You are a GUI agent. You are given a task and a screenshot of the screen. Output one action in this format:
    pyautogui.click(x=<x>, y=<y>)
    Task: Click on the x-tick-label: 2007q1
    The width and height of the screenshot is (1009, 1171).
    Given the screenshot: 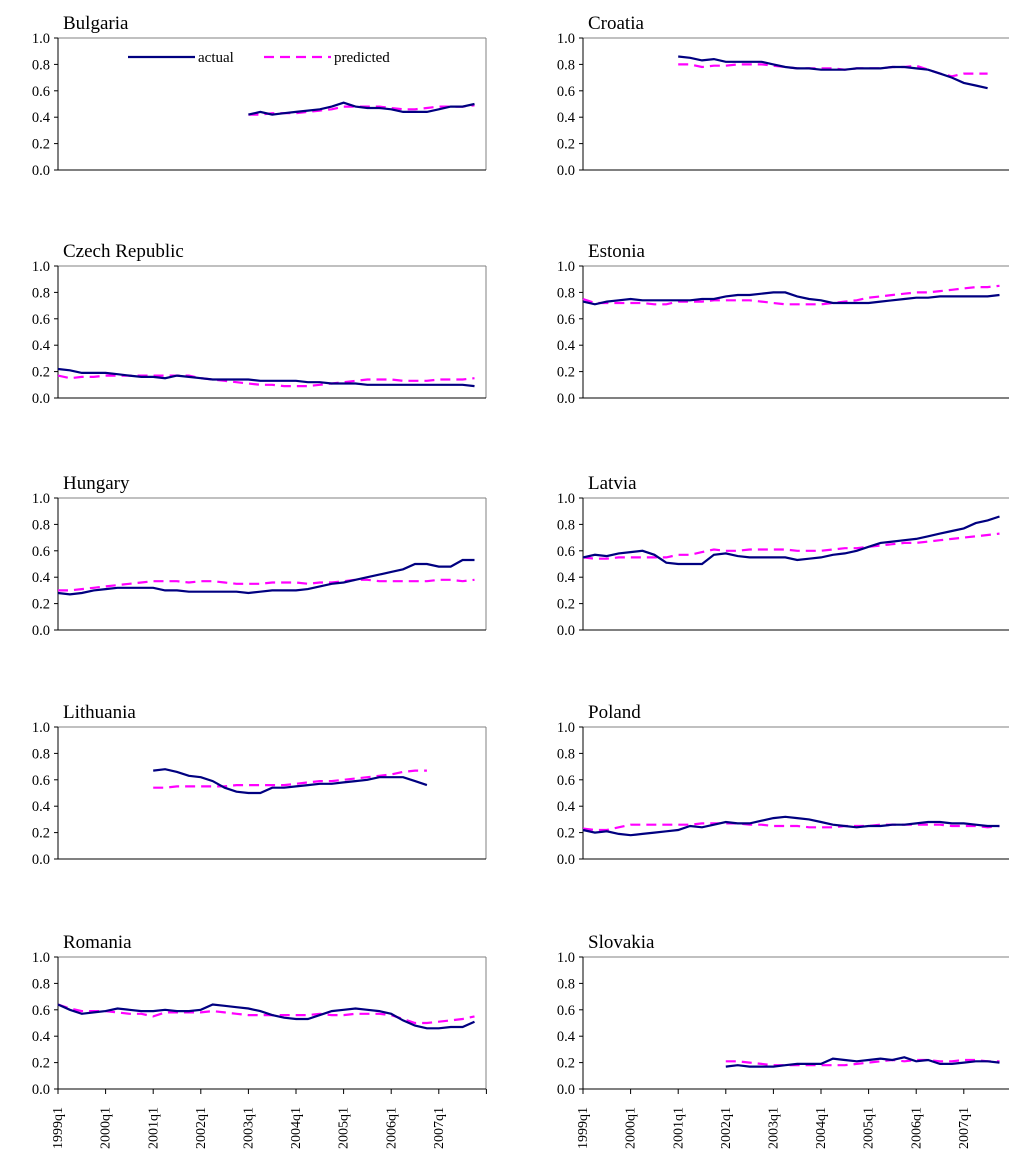 What is the action you would take?
    pyautogui.click(x=439, y=1128)
    